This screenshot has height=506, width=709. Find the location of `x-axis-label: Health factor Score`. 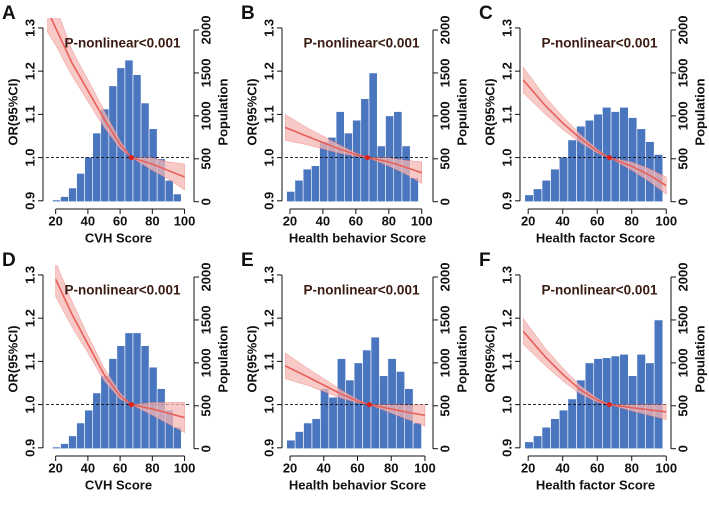

x-axis-label: Health factor Score is located at coordinates (595, 484).